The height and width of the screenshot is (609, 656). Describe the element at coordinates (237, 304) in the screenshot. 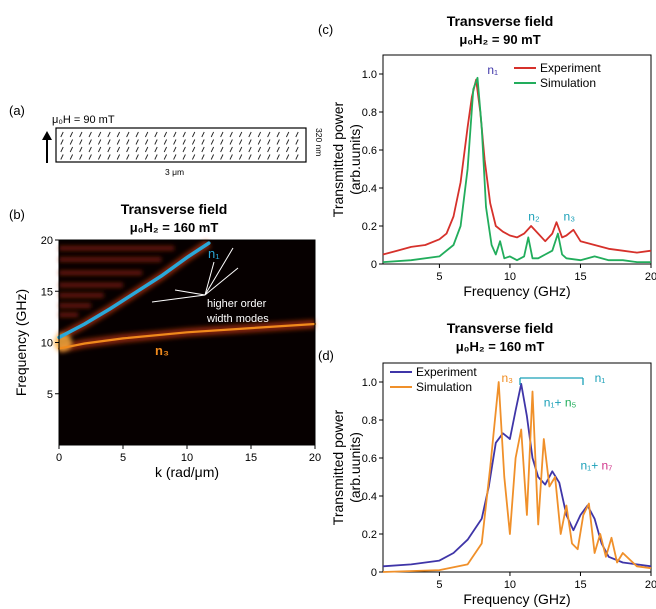

I see `higher-order-text-1: higher order` at that location.